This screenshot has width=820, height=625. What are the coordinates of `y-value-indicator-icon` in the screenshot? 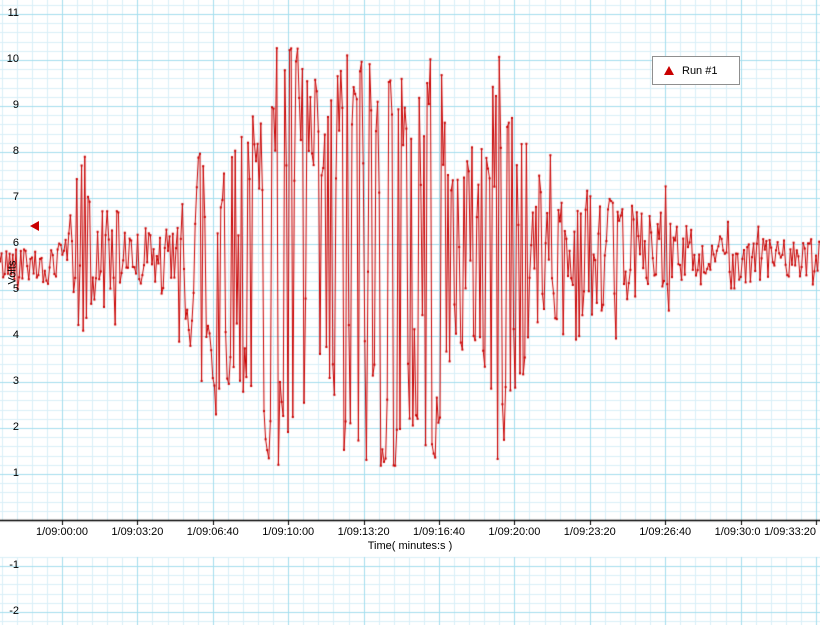 It's located at (34, 225).